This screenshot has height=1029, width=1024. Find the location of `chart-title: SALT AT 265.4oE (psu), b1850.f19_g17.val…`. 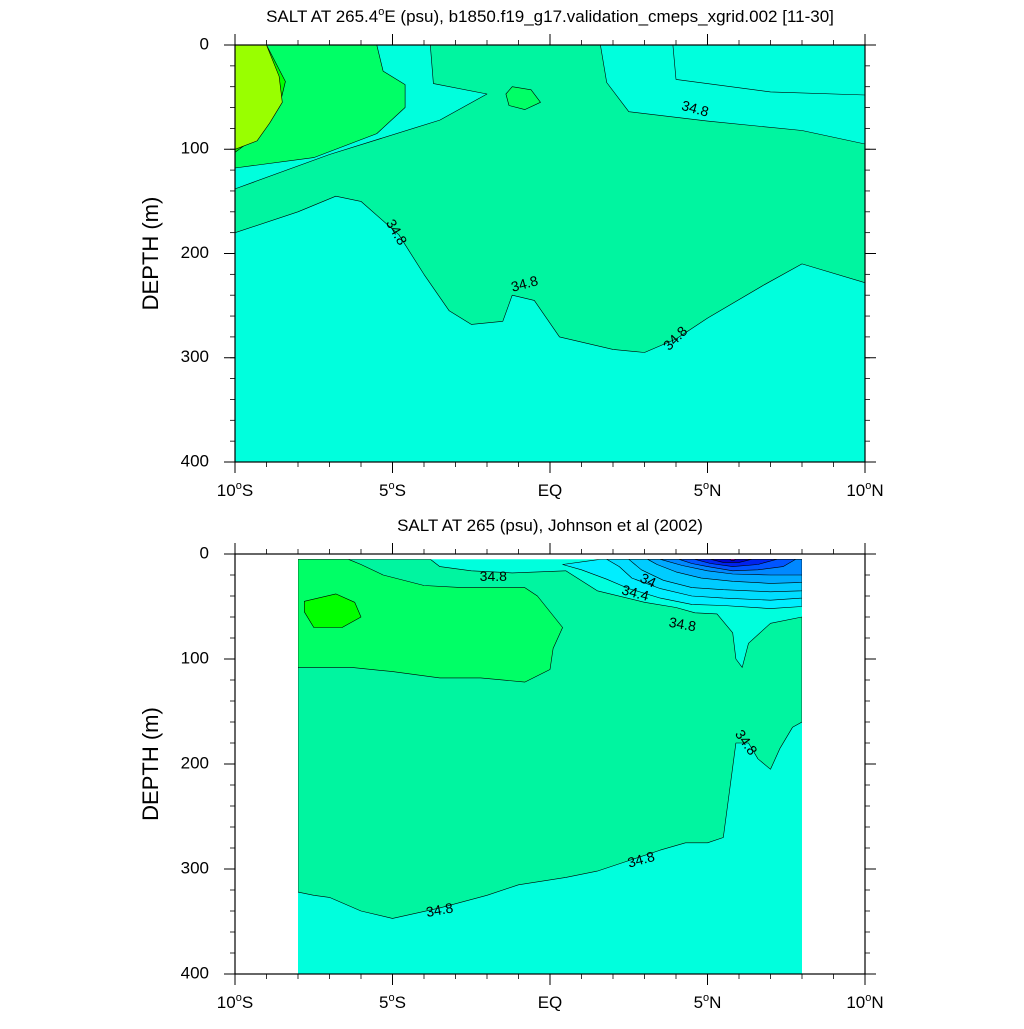

chart-title: SALT AT 265.4oE (psu), b1850.f19_g17.val… is located at coordinates (550, 16).